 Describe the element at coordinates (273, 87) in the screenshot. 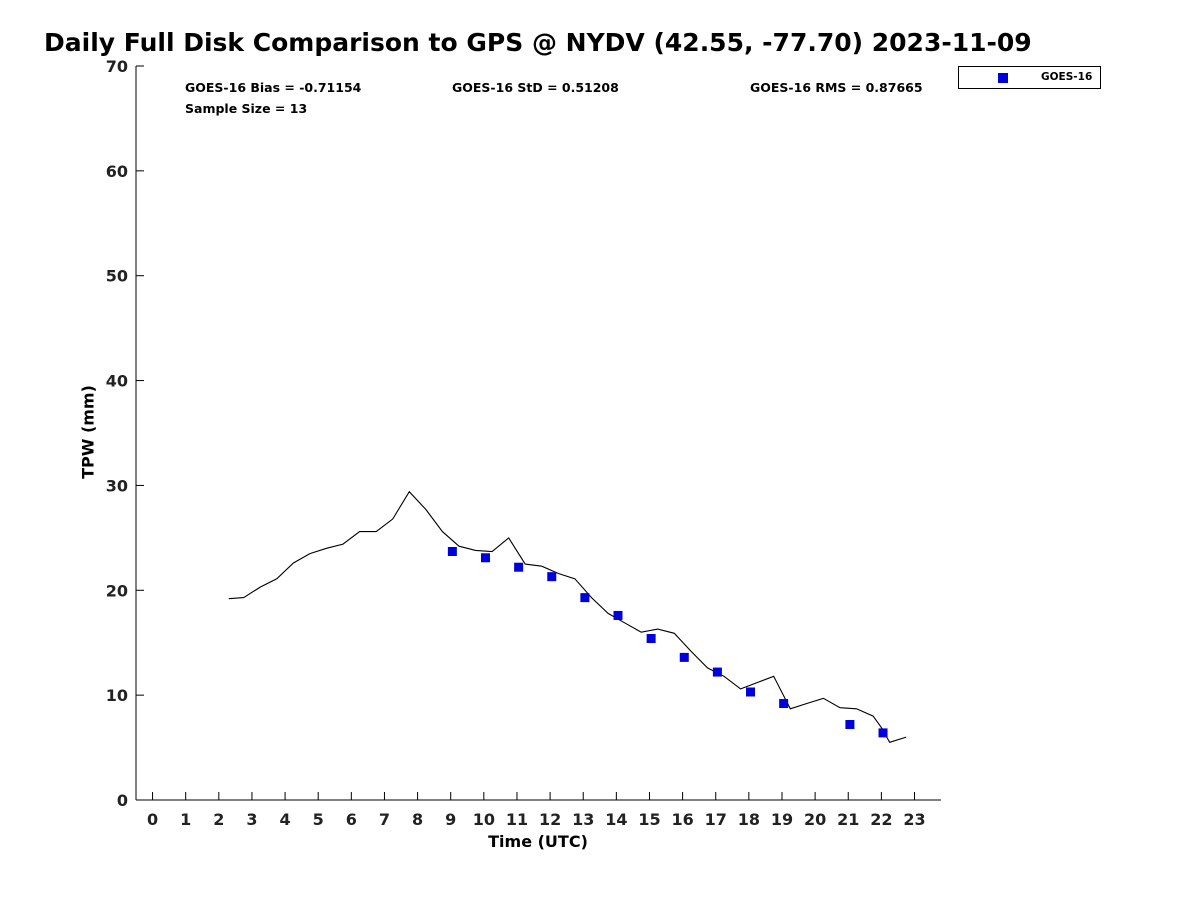

I see `bias-stat: GOES-16 Bias = -0.71154` at that location.